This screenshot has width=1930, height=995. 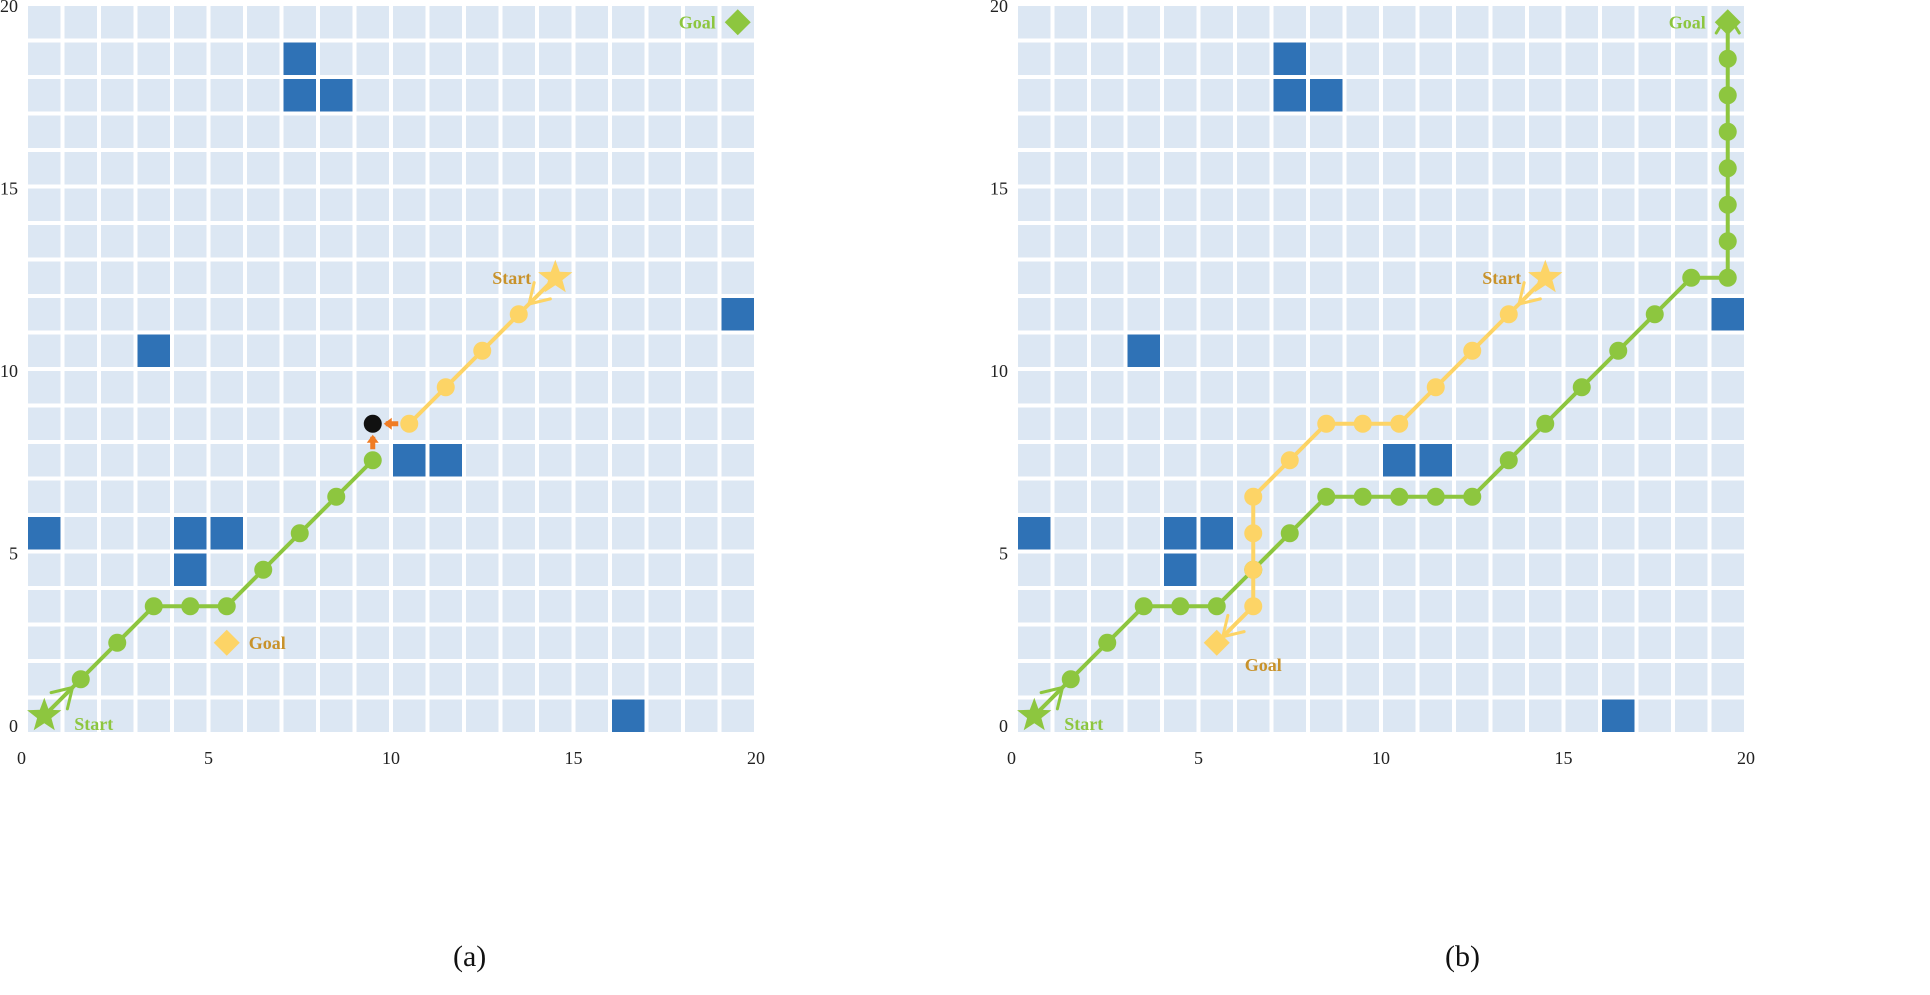 What do you see at coordinates (1399, 496) in the screenshot?
I see `green-path-b-waypoint` at bounding box center [1399, 496].